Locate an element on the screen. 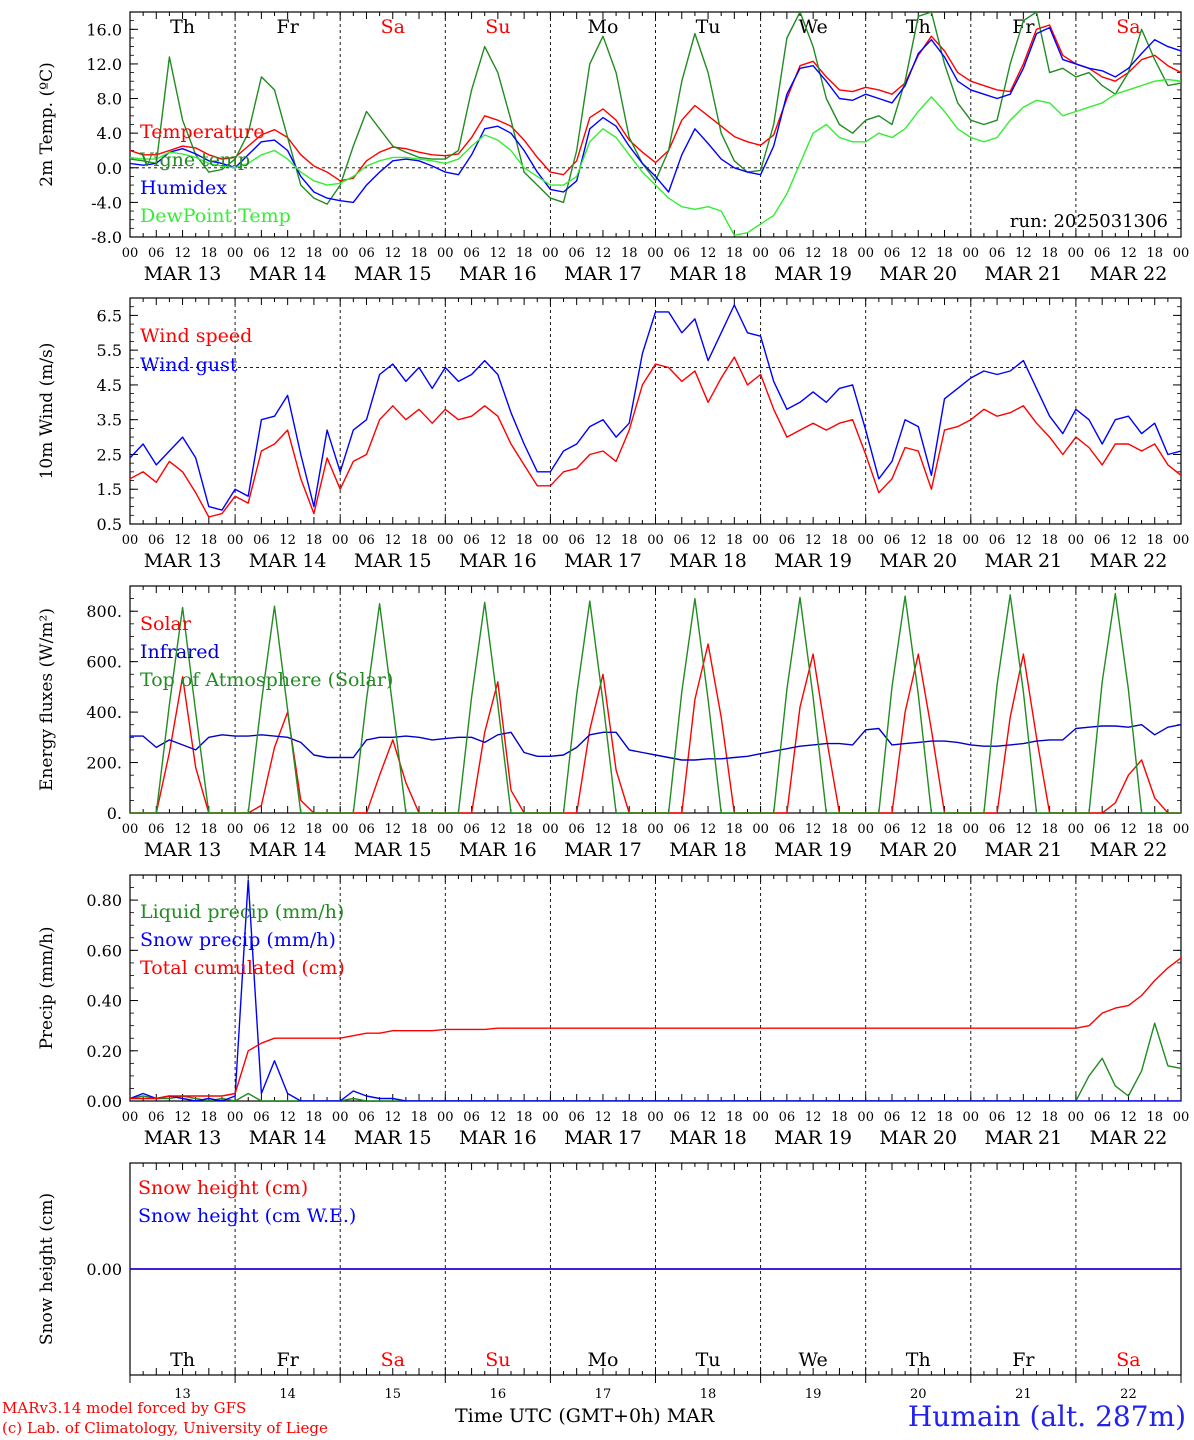 This screenshot has width=1194, height=1440. day-number-label: 21 is located at coordinates (1023, 1393).